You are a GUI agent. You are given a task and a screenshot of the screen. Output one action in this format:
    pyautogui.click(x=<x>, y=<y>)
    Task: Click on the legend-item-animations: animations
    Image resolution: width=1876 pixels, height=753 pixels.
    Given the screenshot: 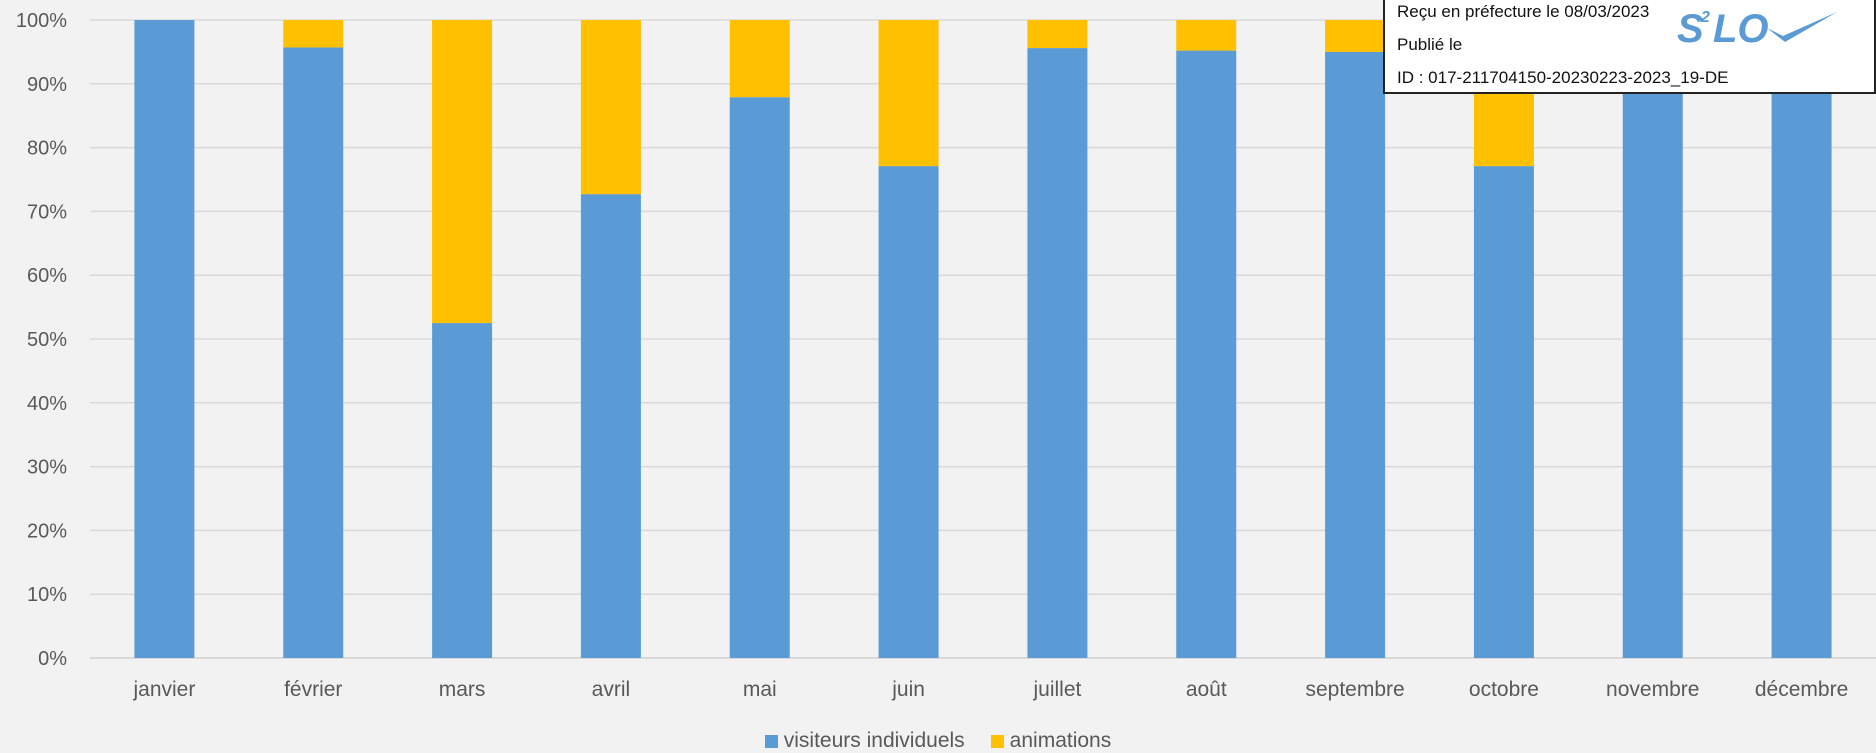 What is the action you would take?
    pyautogui.click(x=1051, y=741)
    